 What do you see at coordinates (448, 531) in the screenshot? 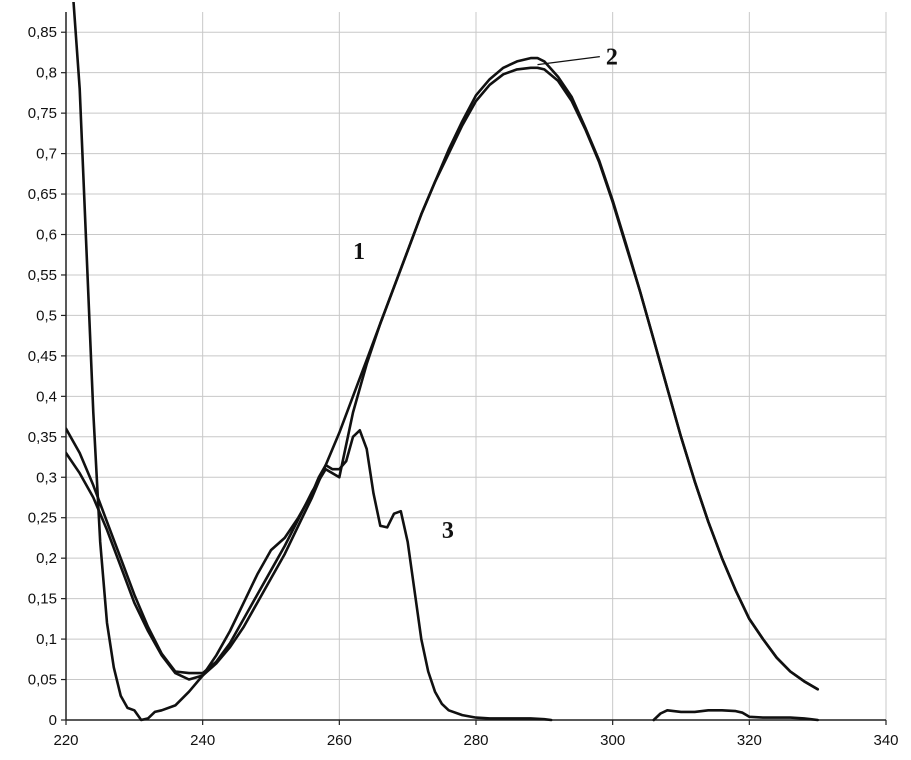
I see `curve-label-3: 3` at bounding box center [448, 531].